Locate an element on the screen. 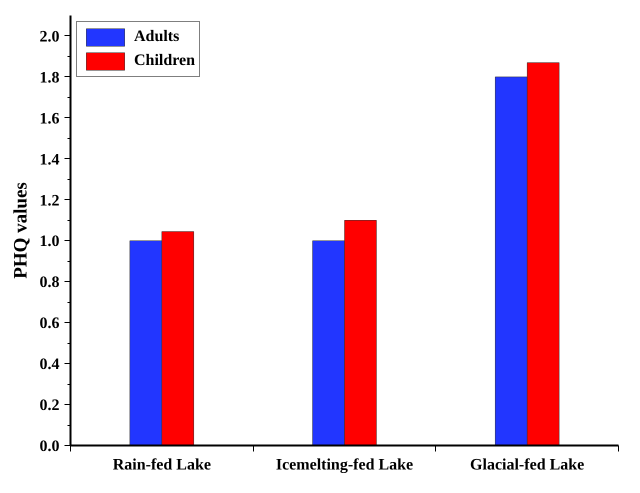  y-tick-label: 0.6 is located at coordinates (50, 323).